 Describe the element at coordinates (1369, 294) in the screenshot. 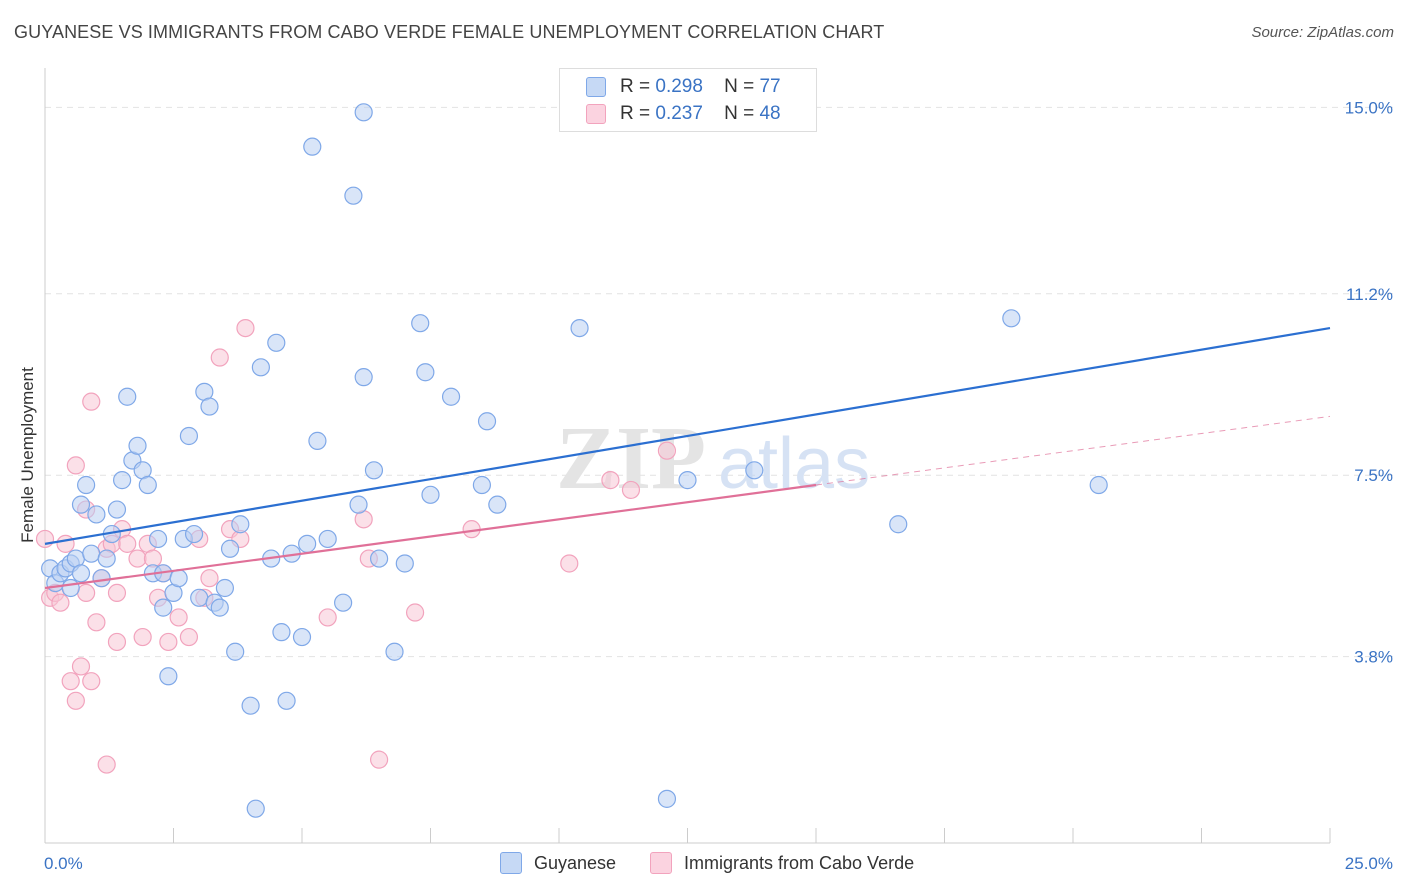

I see `y-tick-label: 11.2%` at that location.